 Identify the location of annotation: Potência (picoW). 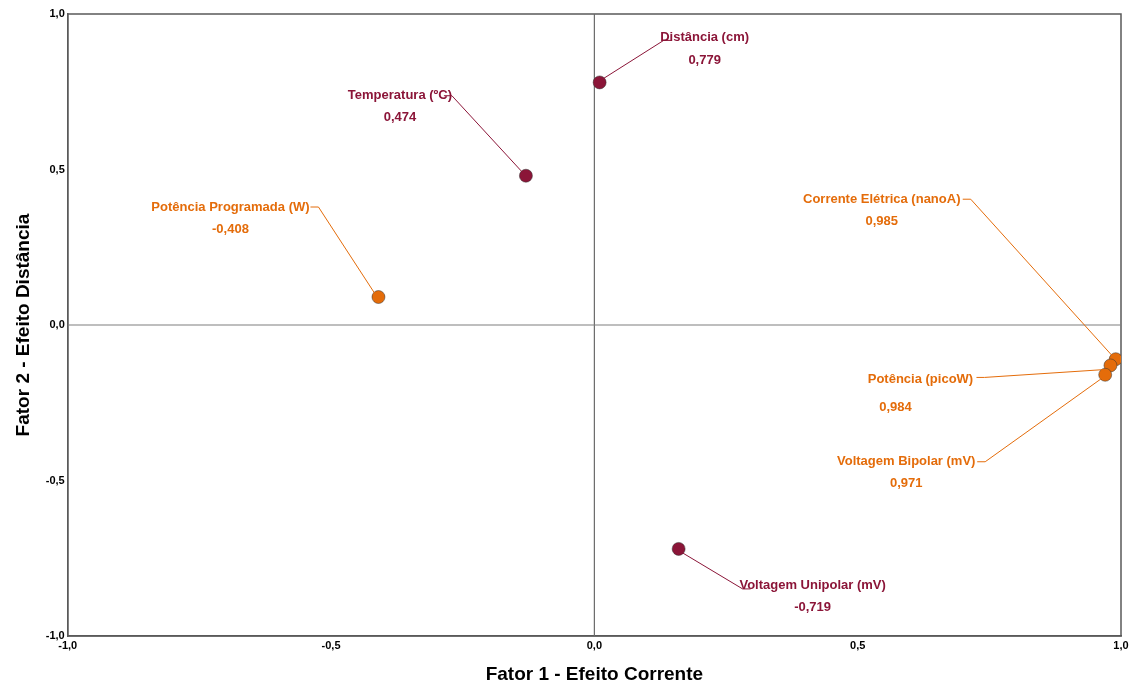
(920, 379).